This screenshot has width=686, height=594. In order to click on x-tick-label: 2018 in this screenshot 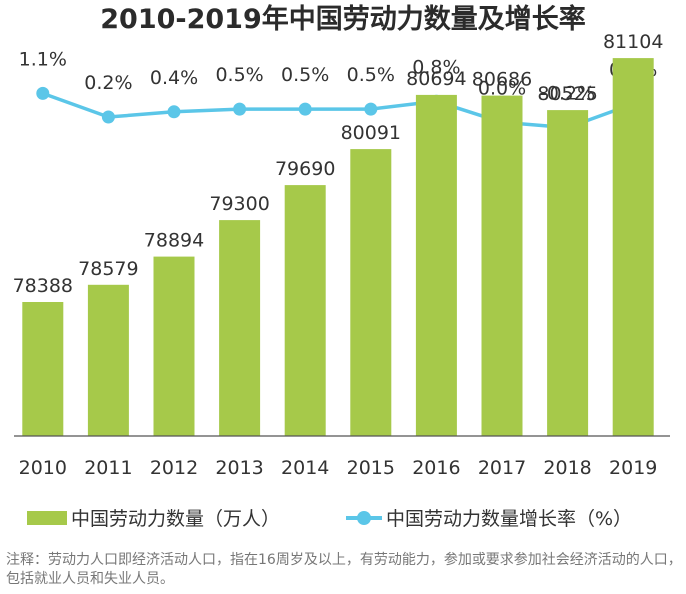, I will do `click(567, 468)`.